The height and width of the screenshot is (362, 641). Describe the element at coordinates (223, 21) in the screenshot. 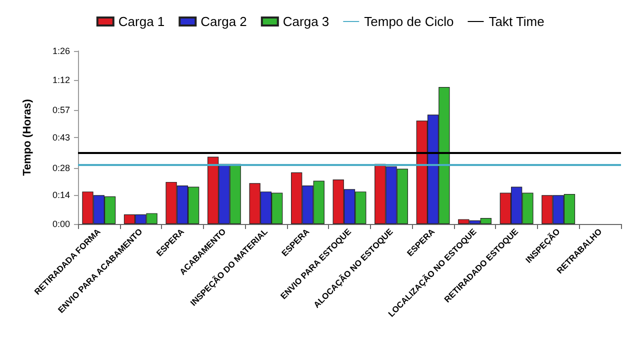

I see `legend-label: Carga 2` at that location.